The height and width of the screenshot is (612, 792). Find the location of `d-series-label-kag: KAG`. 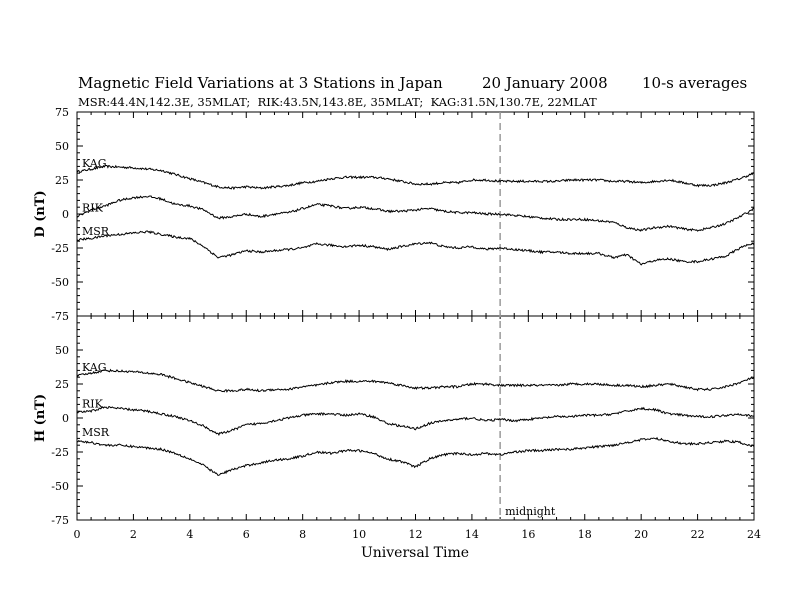

d-series-label-kag: KAG is located at coordinates (94, 163).